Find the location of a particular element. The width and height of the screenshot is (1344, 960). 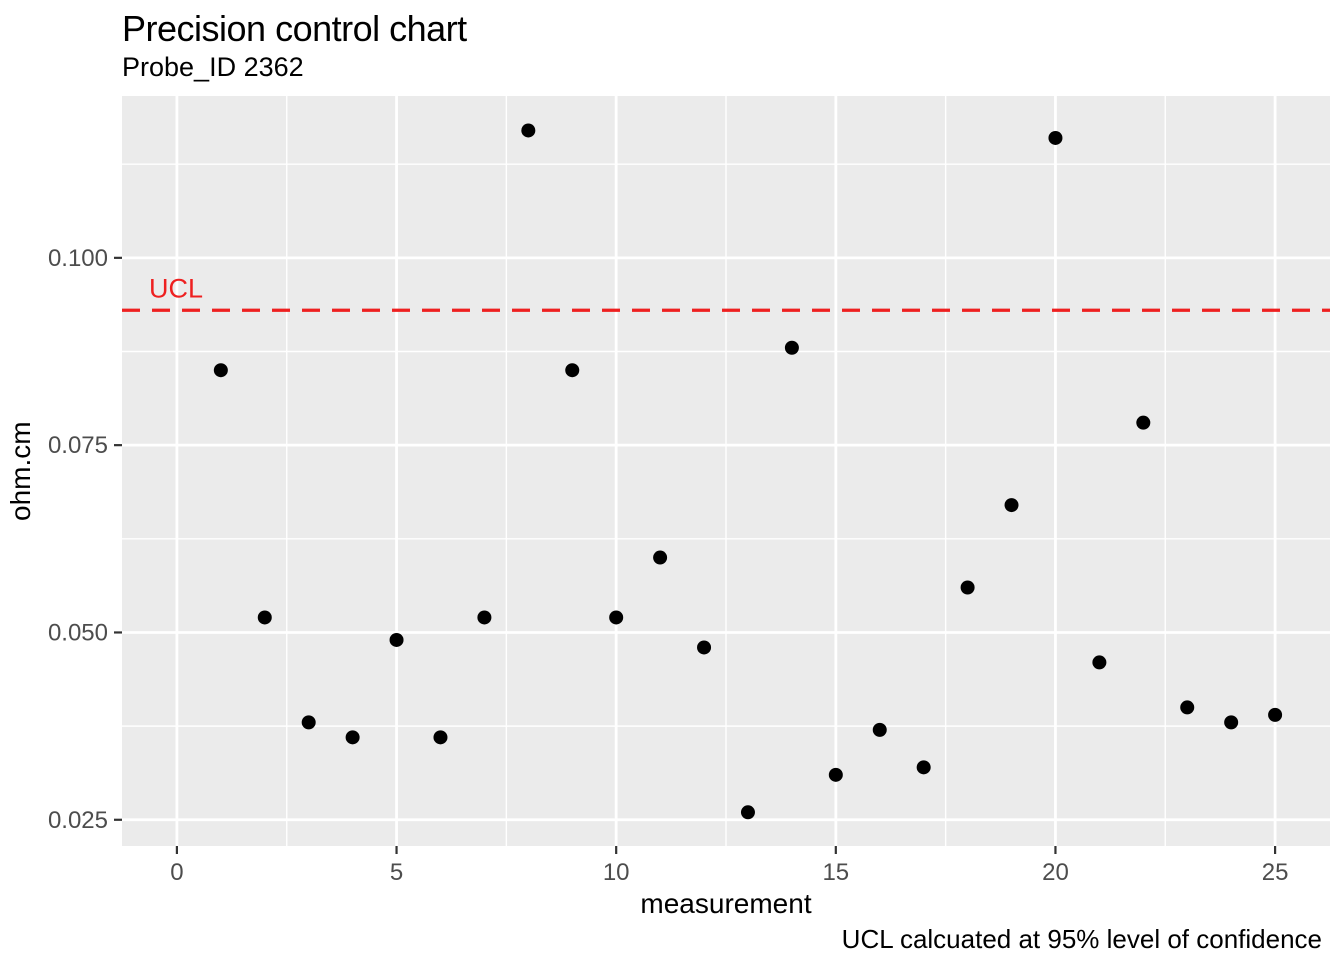

x-tick-label: 0 is located at coordinates (176, 872).